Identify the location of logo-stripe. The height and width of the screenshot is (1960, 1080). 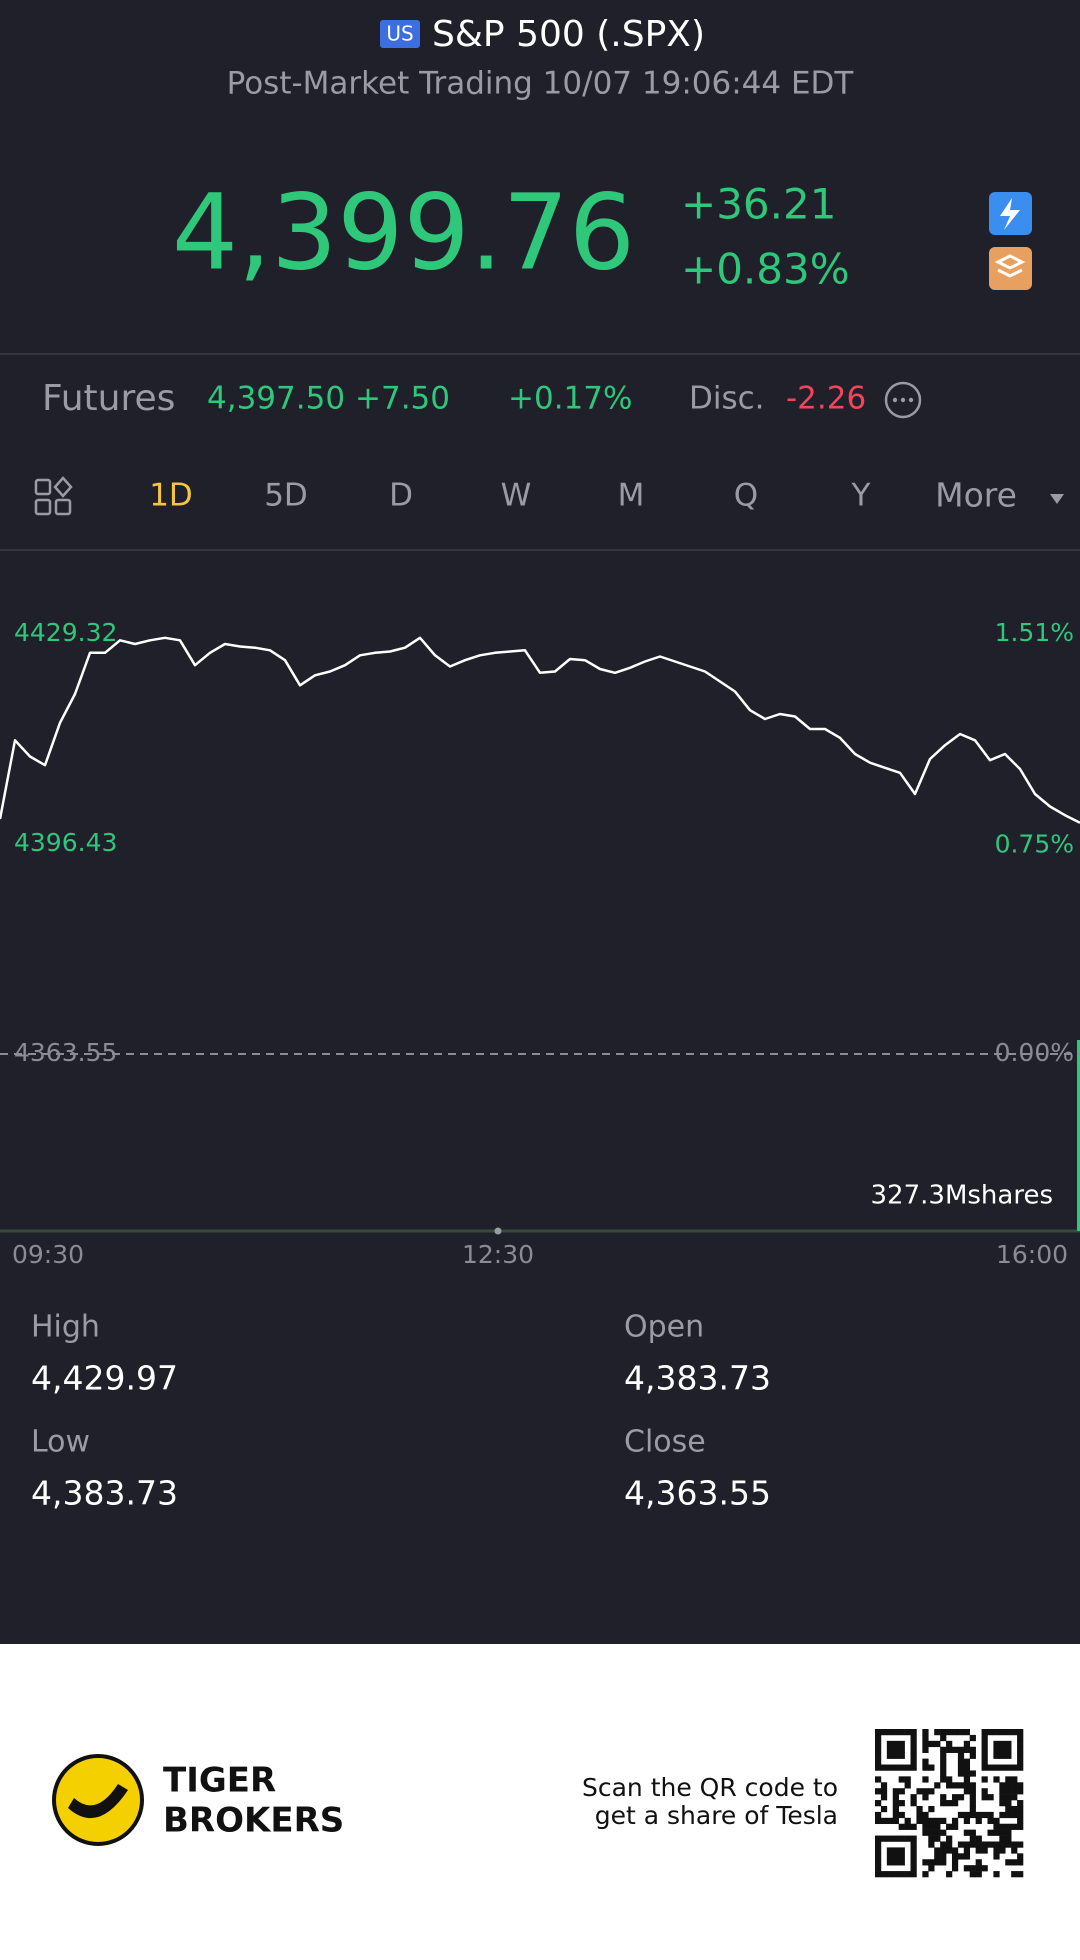
(98, 1801).